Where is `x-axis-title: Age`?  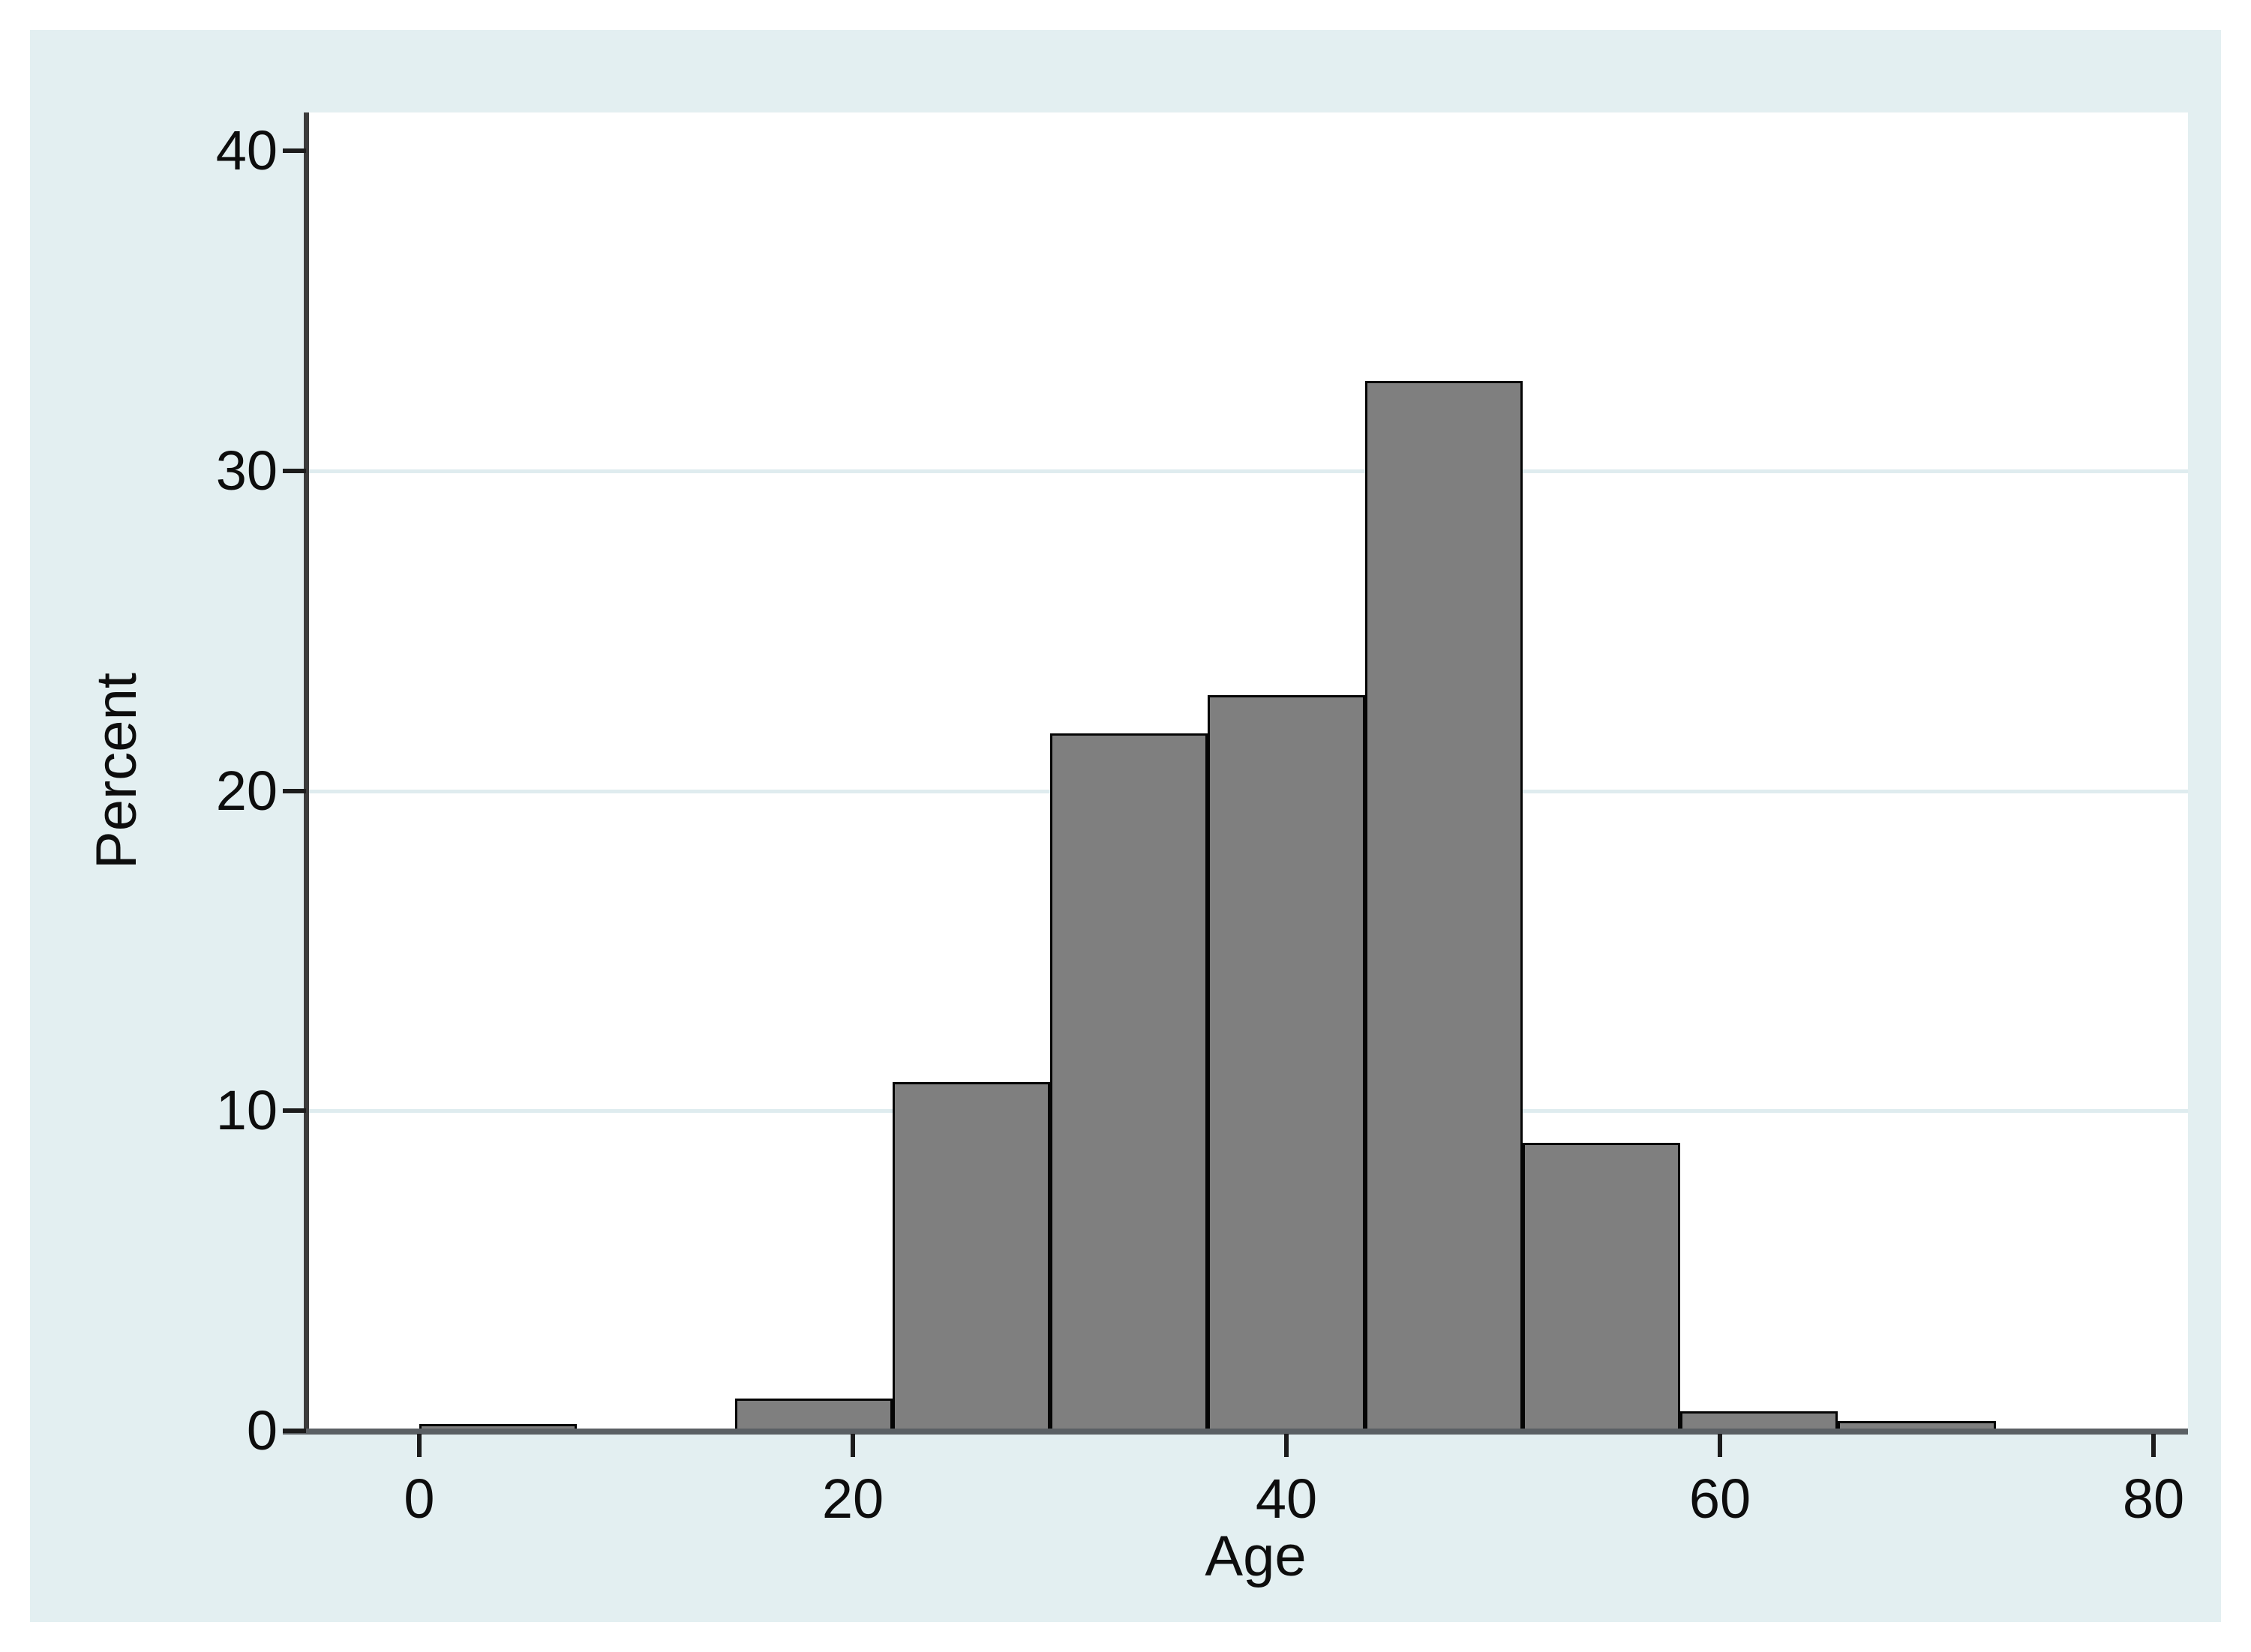
x-axis-title: Age is located at coordinates (1256, 1556).